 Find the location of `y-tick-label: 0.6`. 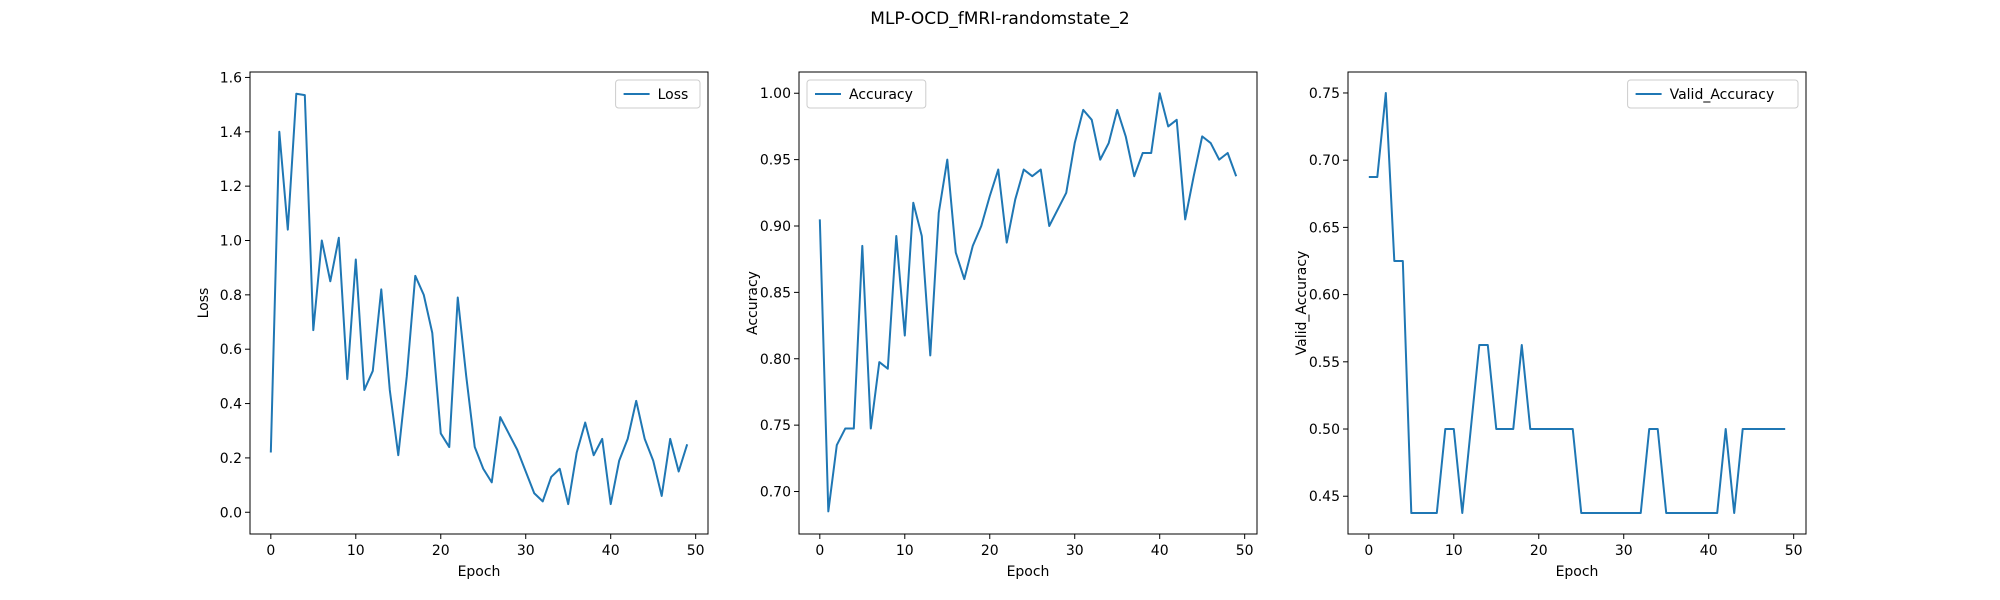

y-tick-label: 0.6 is located at coordinates (231, 350).